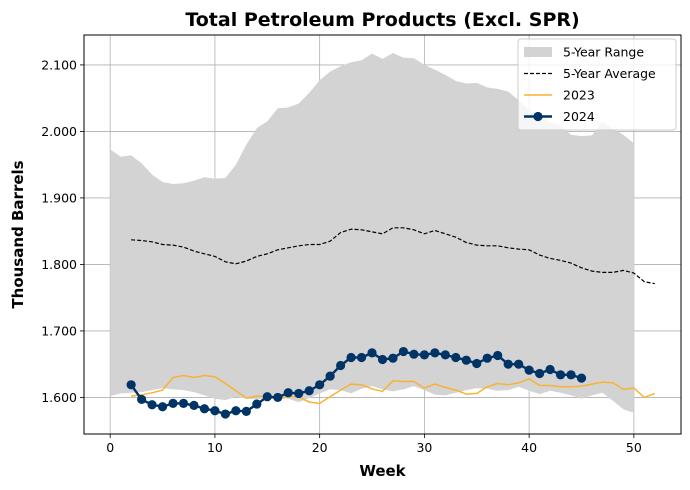 This screenshot has width=690, height=490. What do you see at coordinates (18, 234) in the screenshot?
I see `y-axis-label: Thousand Barrels` at bounding box center [18, 234].